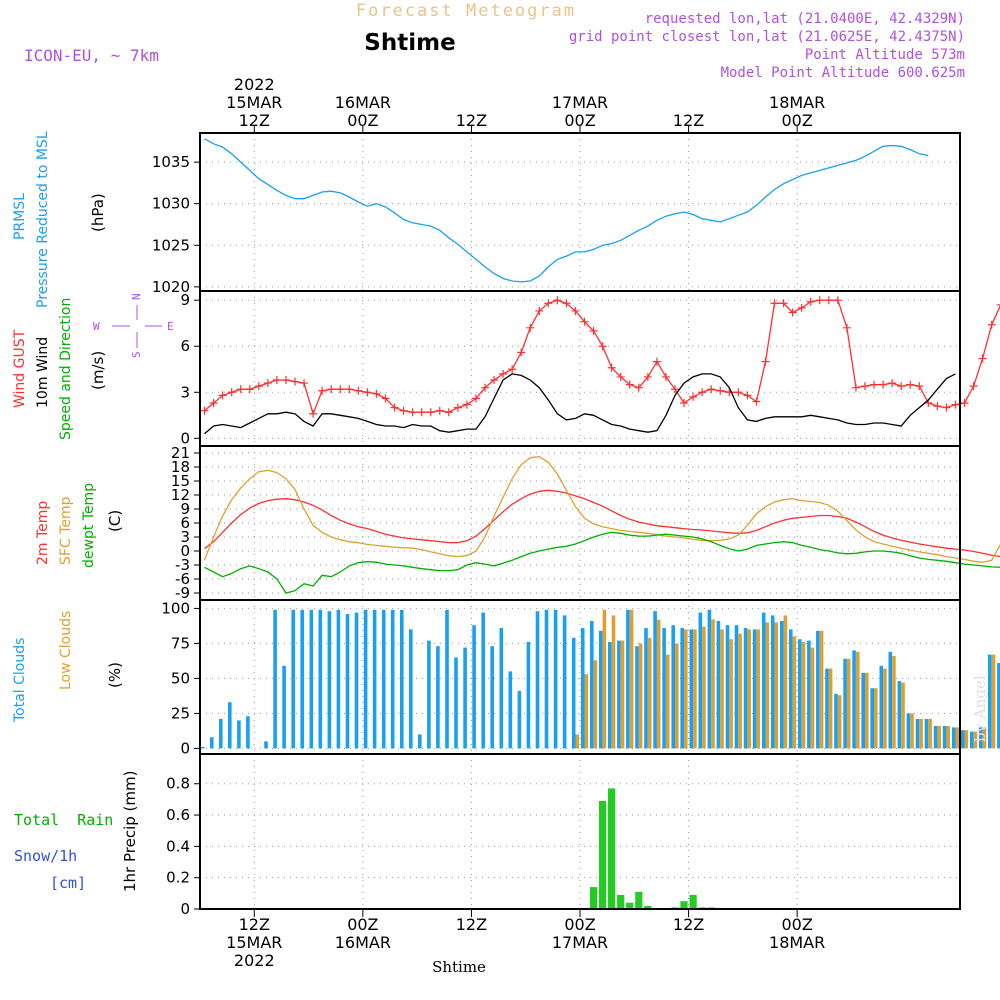  What do you see at coordinates (45, 856) in the screenshot?
I see `snow-label: Snow/1h` at bounding box center [45, 856].